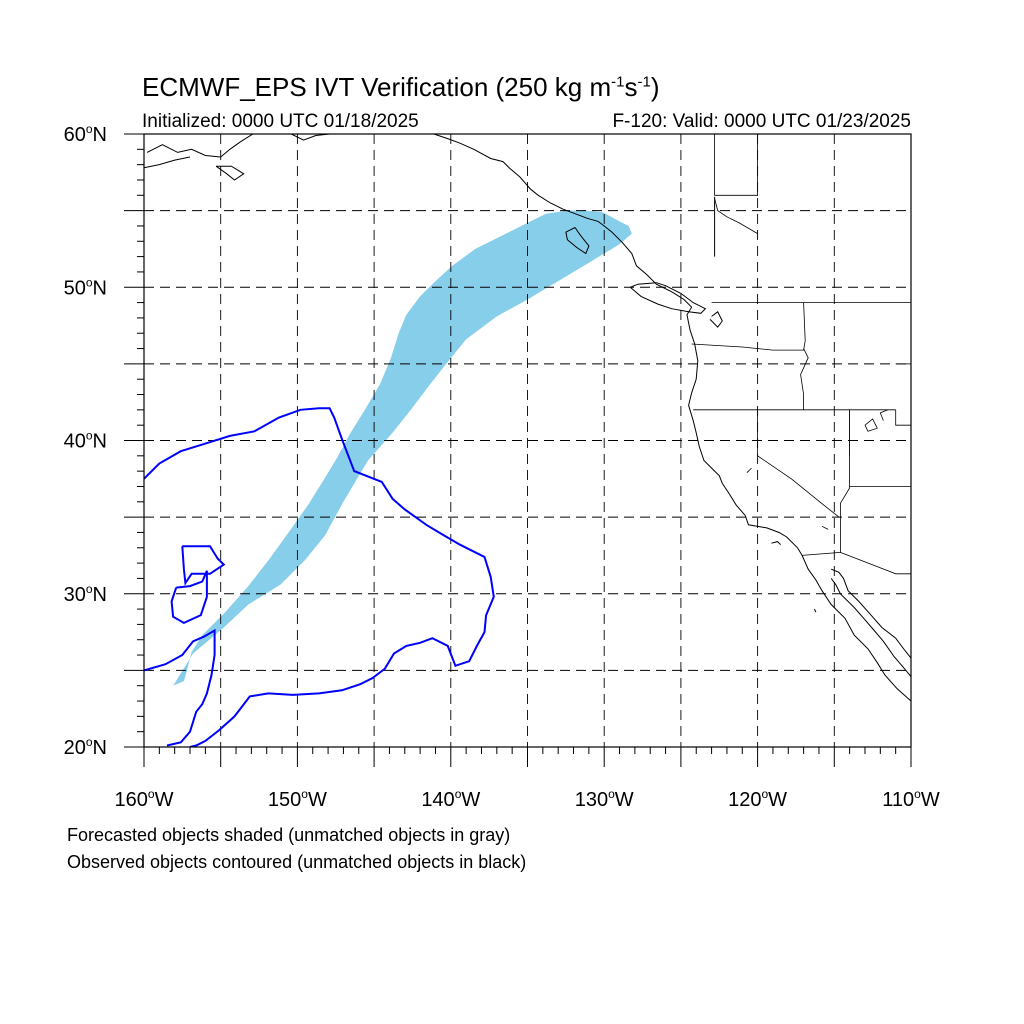 The image size is (1024, 1024). I want to click on lon-label: 110oW, so click(911, 799).